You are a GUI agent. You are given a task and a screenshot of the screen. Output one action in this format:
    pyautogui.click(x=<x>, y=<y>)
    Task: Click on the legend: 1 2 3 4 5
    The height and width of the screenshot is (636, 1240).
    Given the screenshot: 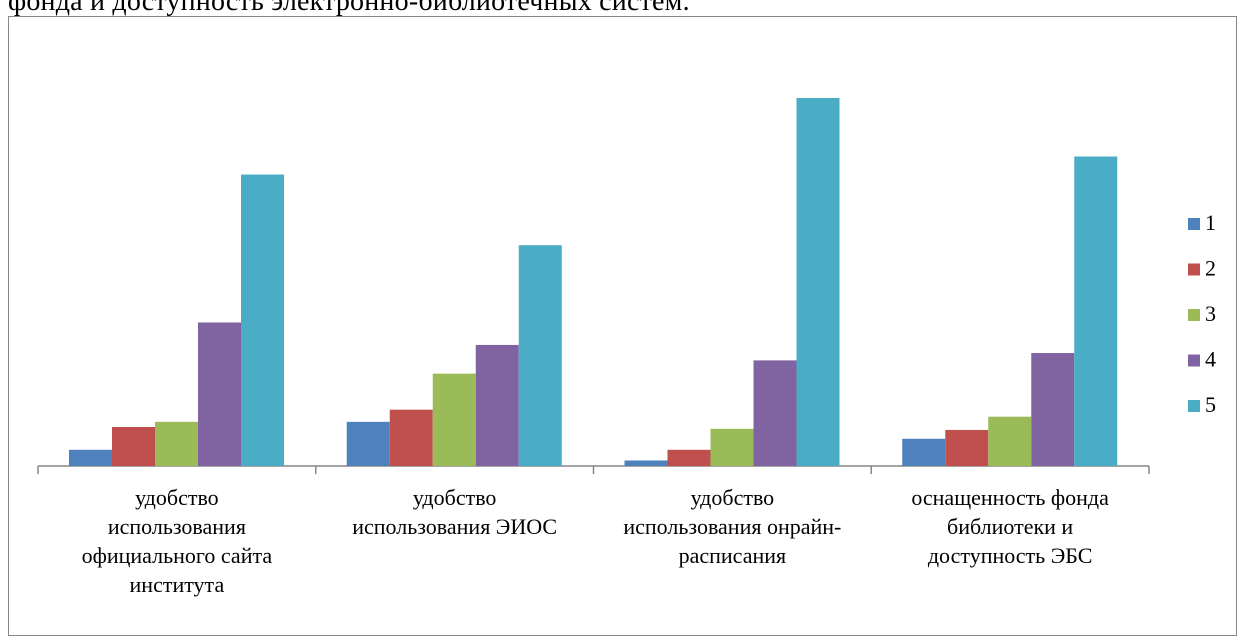 What is the action you would take?
    pyautogui.click(x=1202, y=313)
    